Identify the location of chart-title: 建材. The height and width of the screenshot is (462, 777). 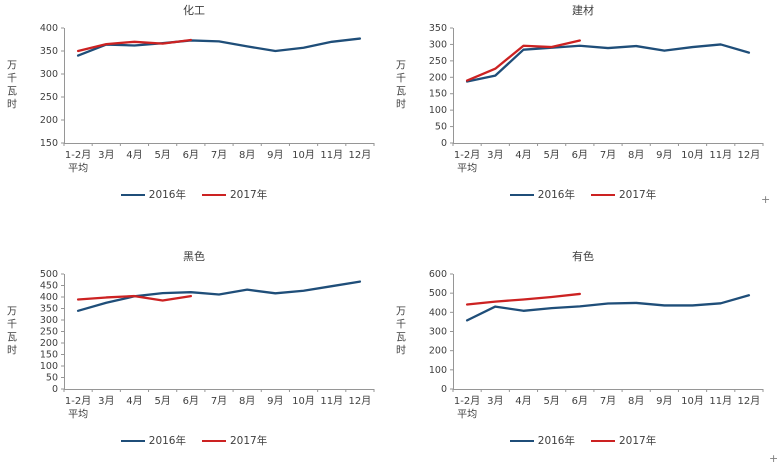
(583, 10).